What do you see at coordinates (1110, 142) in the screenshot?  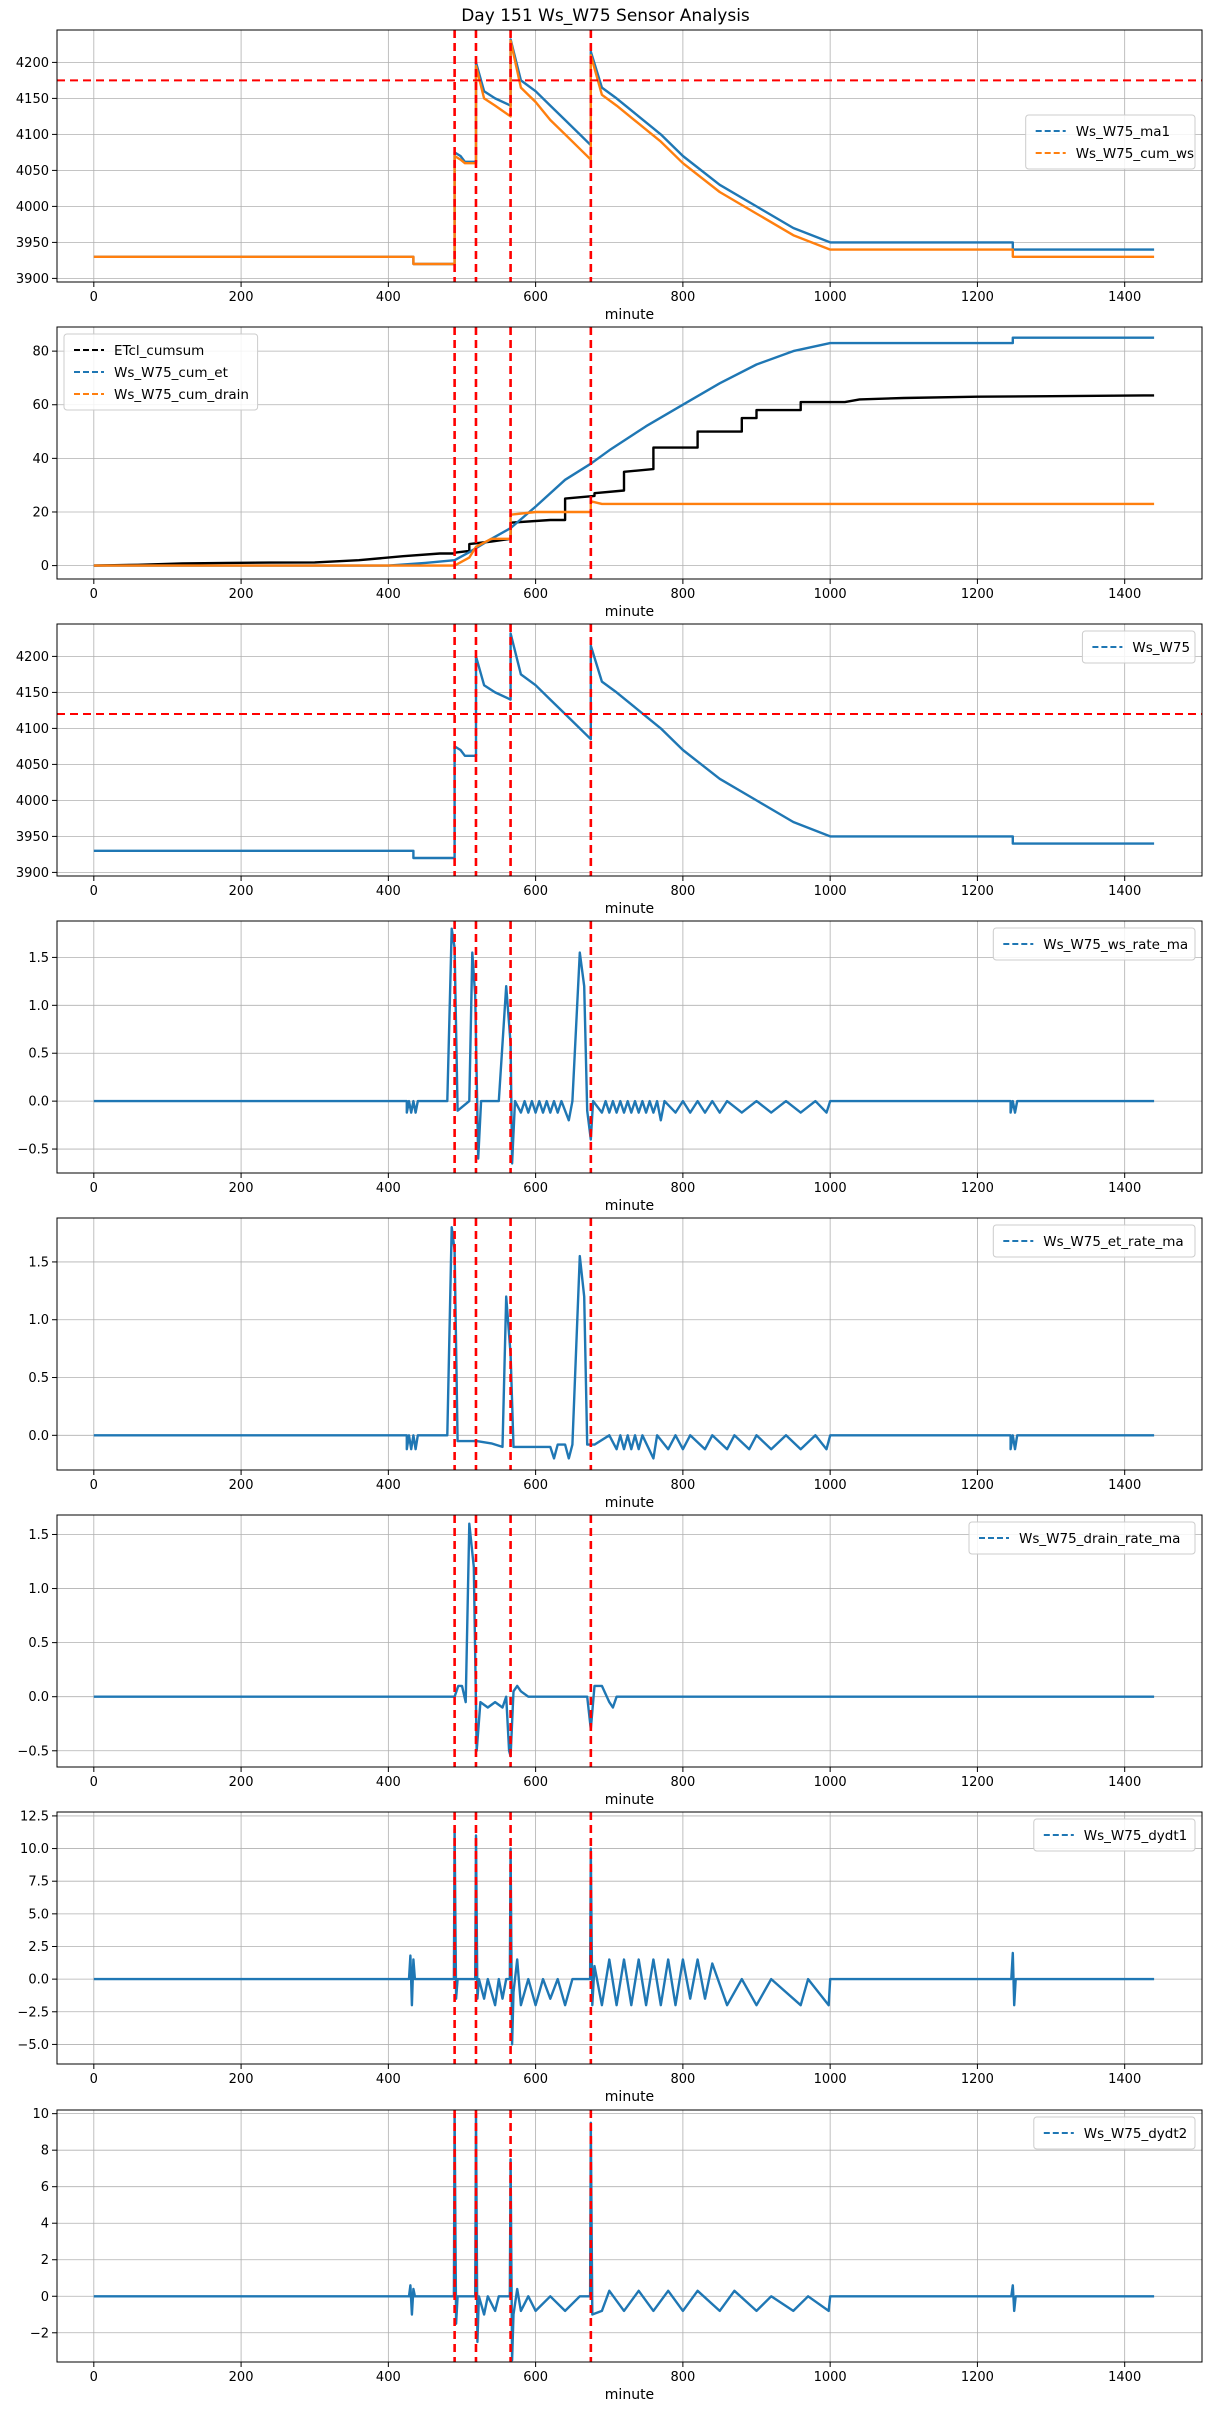 I see `legend: Ws_W75_ma1 Ws_W75_cum_ws` at bounding box center [1110, 142].